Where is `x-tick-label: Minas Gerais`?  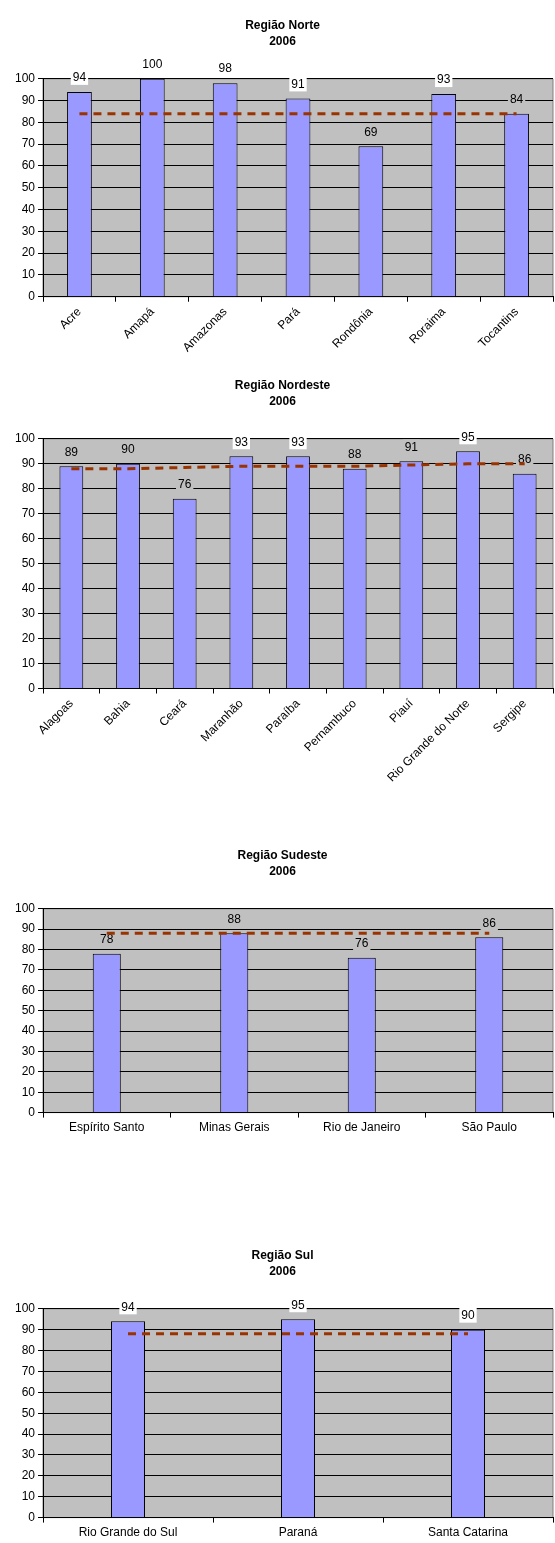
x-tick-label: Minas Gerais is located at coordinates (234, 1127).